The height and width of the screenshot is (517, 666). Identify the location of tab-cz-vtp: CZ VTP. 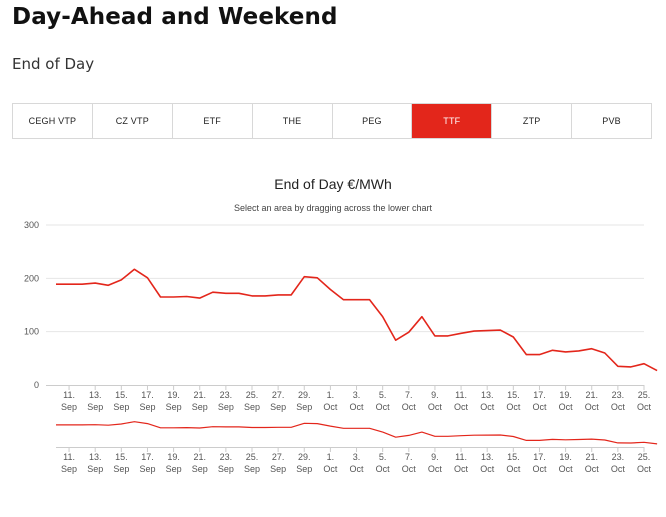
(133, 121).